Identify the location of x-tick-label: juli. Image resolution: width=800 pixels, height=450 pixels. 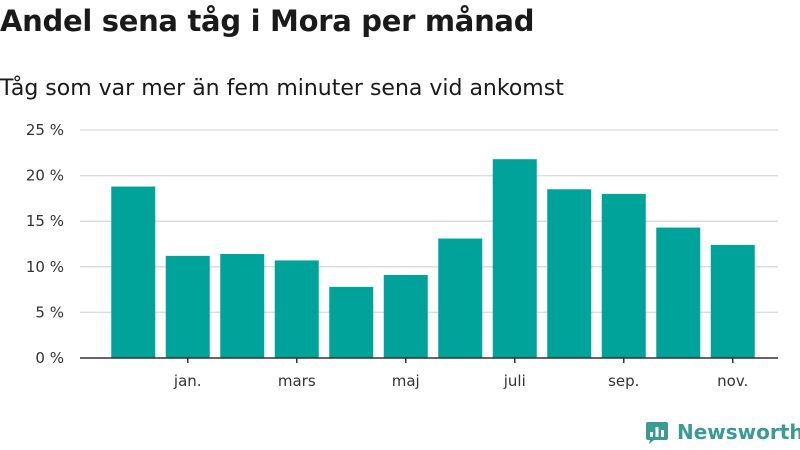
(514, 381).